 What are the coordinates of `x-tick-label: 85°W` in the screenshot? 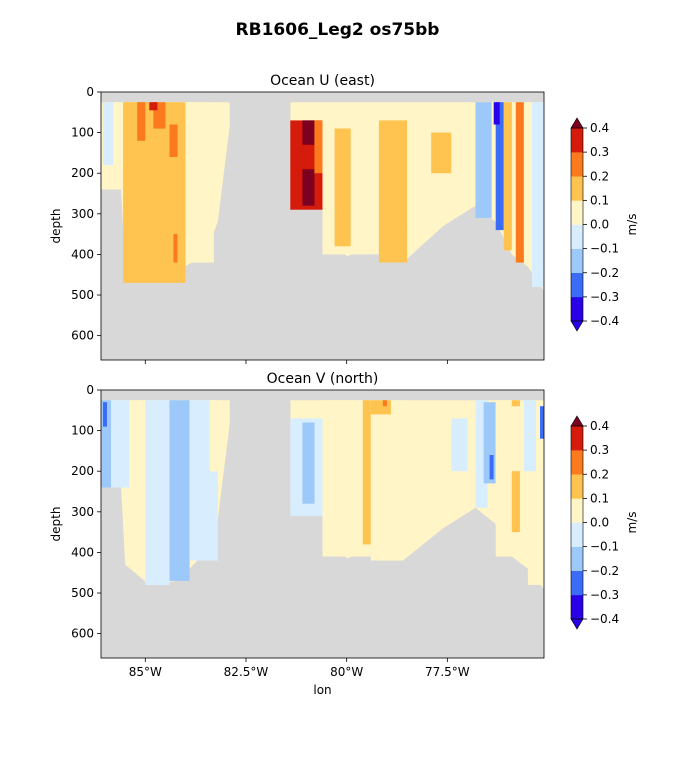 It's located at (145, 672).